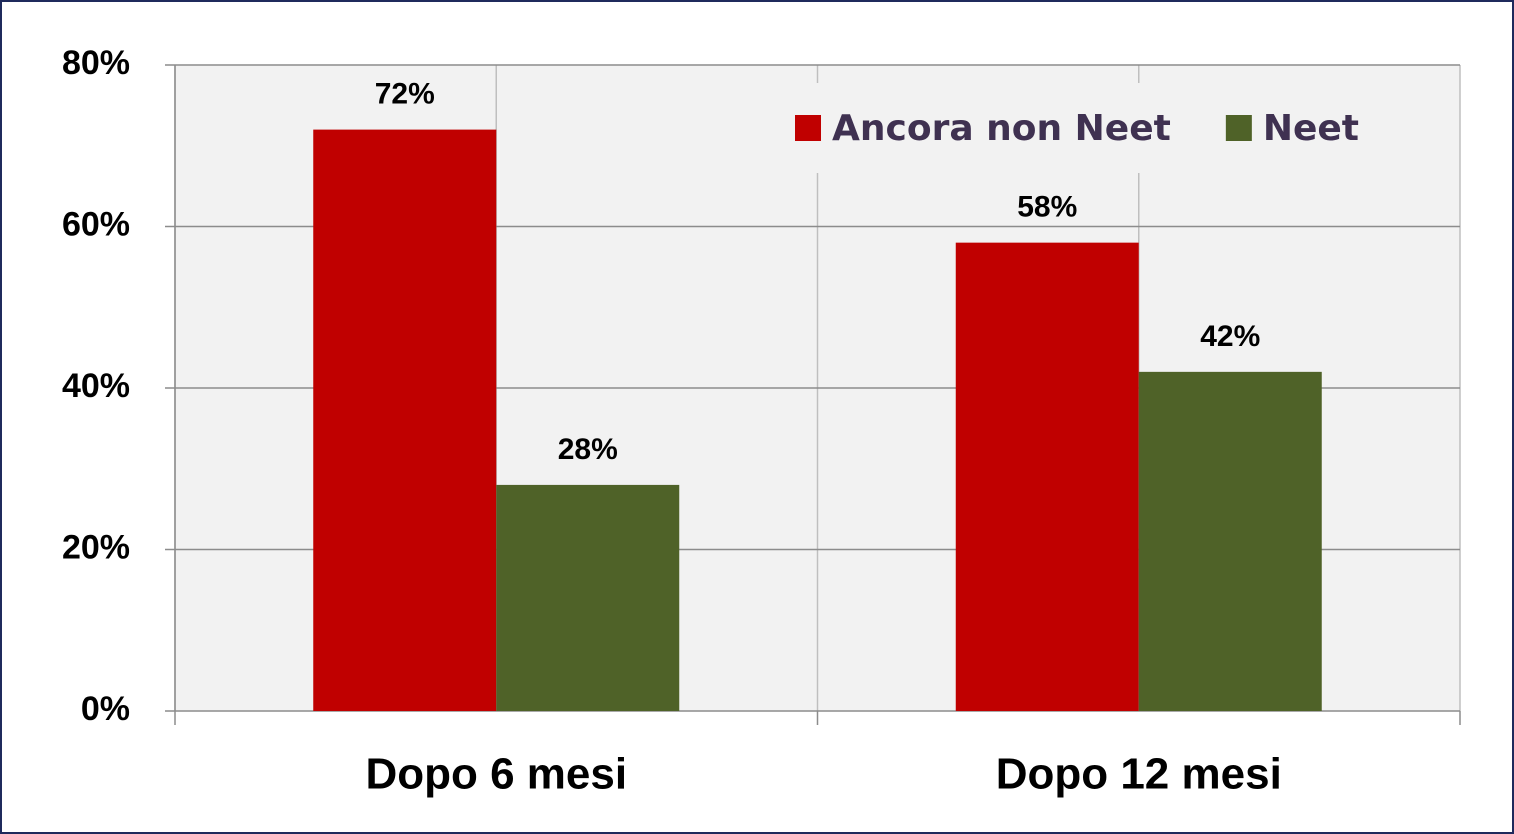 This screenshot has height=834, width=1514. Describe the element at coordinates (405, 94) in the screenshot. I see `value-label: 72%` at that location.